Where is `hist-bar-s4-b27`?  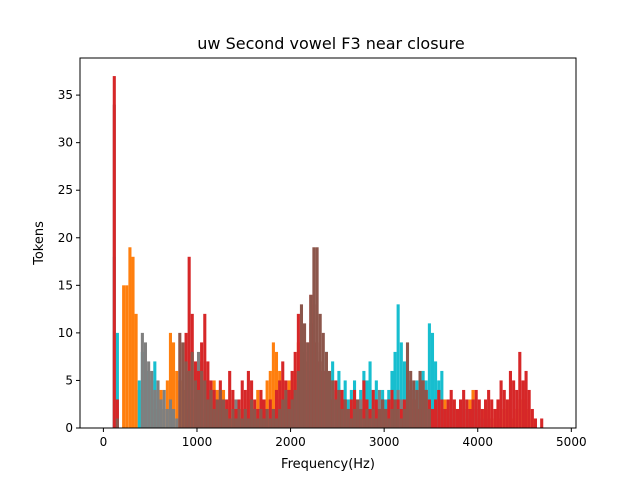
hist-bar-s4-b27 is located at coordinates (261, 418).